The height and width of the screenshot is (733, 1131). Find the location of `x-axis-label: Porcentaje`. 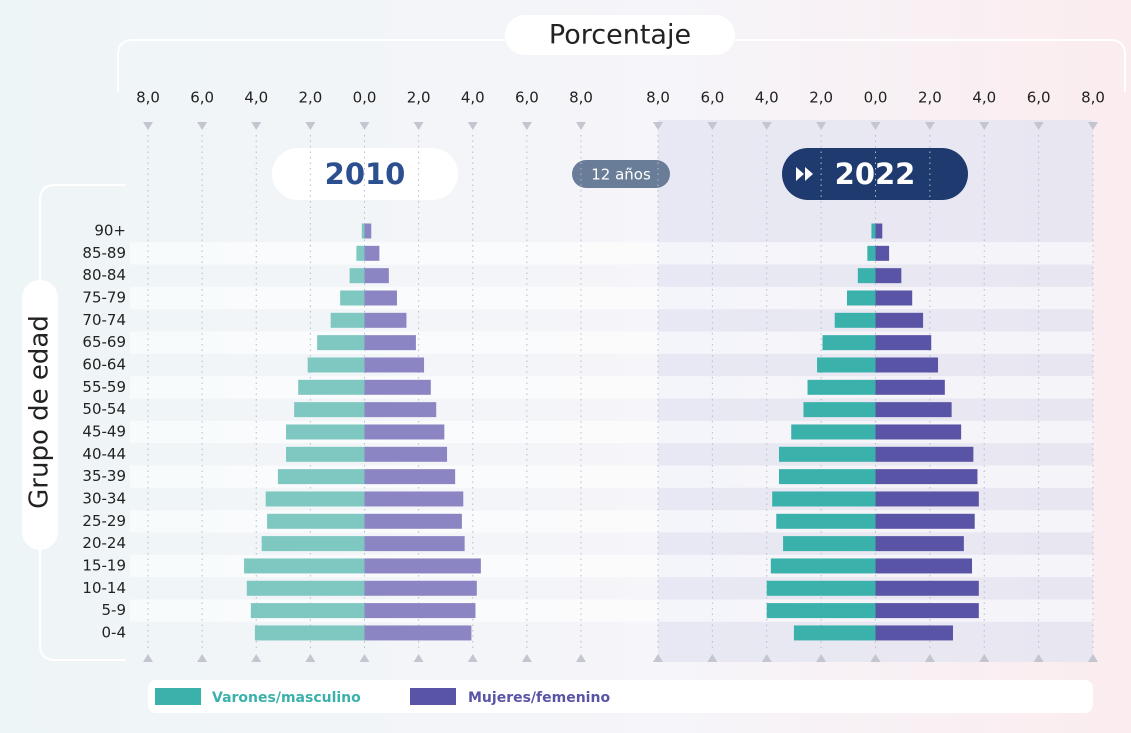

x-axis-label: Porcentaje is located at coordinates (620, 35).